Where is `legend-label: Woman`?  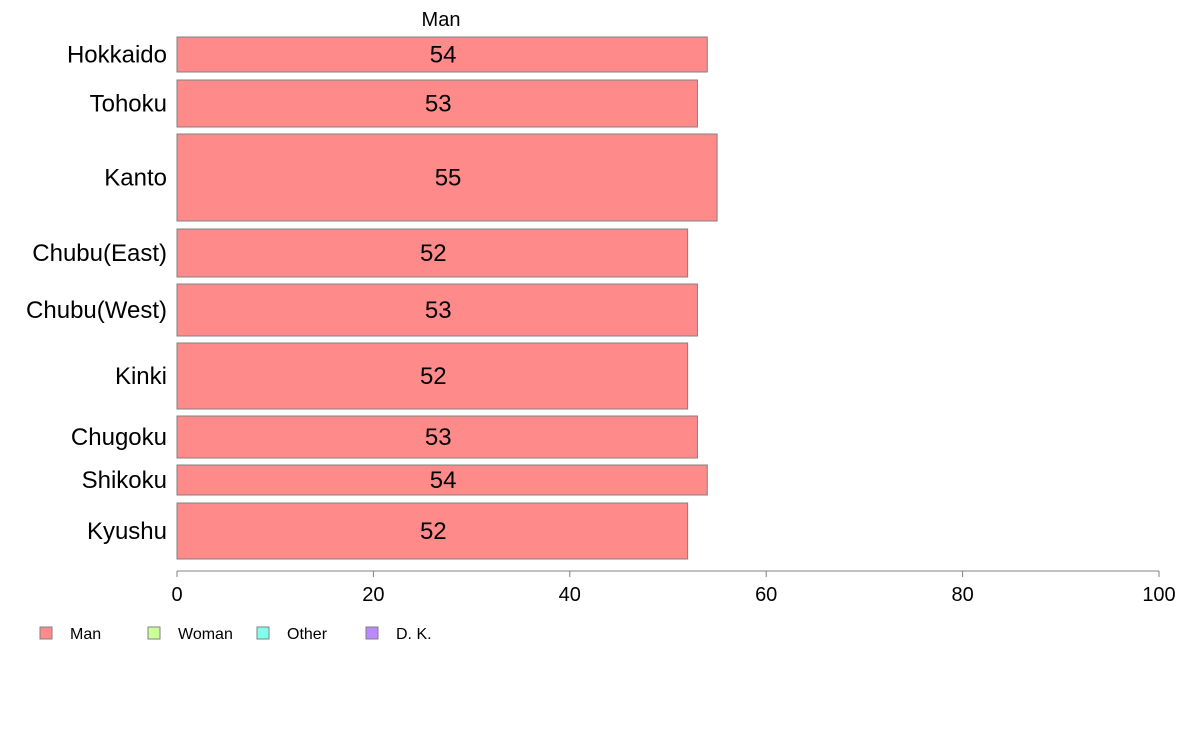 legend-label: Woman is located at coordinates (205, 634).